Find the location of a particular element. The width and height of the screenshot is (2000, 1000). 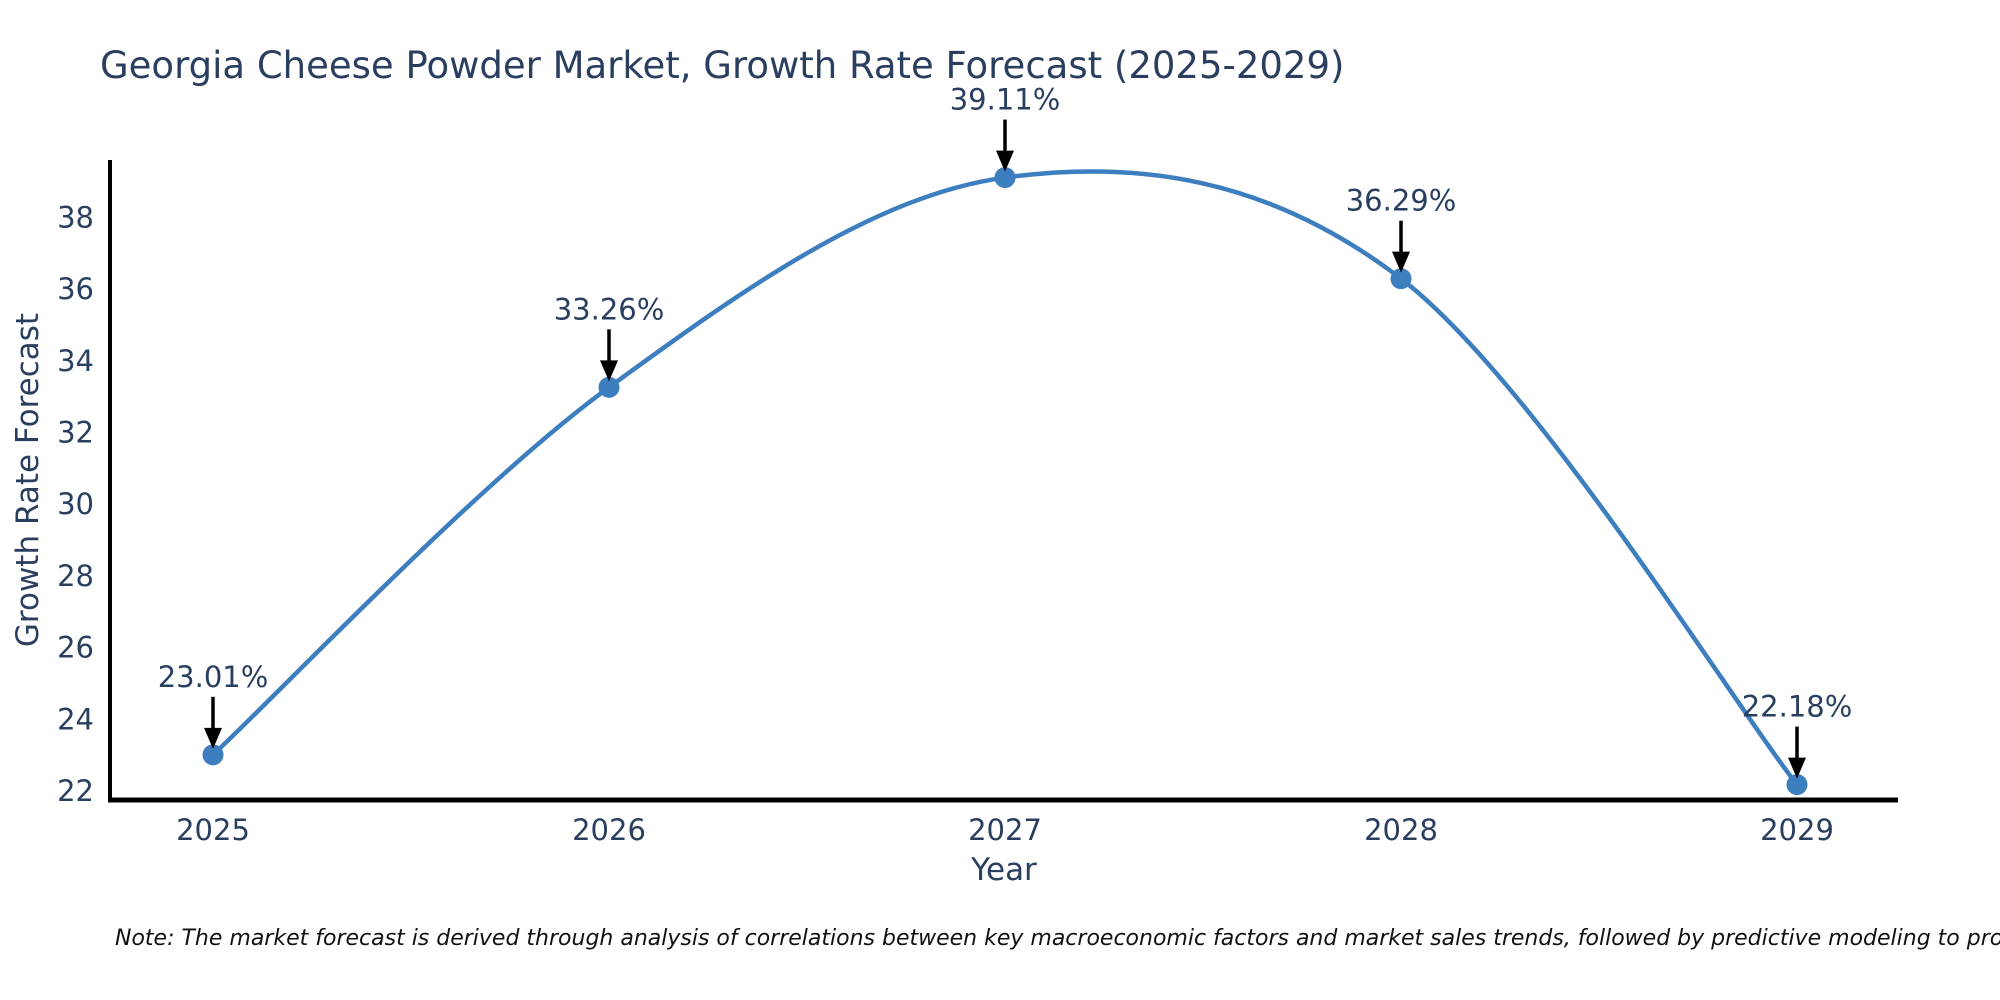

y-tick-label: 38 is located at coordinates (75, 217).